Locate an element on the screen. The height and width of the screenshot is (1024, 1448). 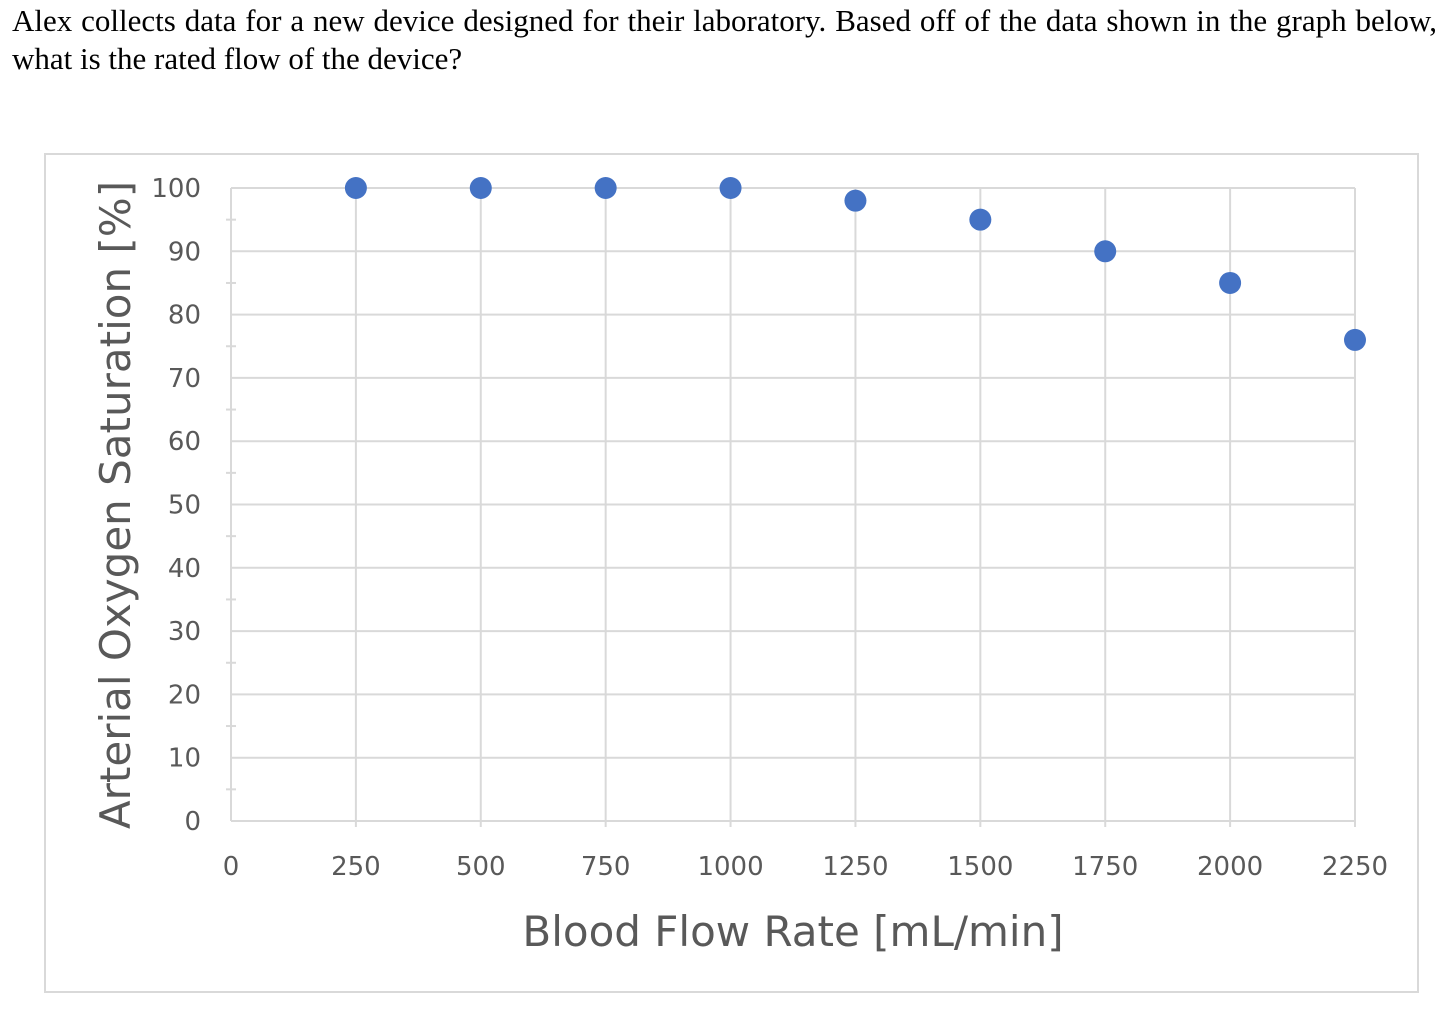
y-tick-label: 60 is located at coordinates (184, 442).